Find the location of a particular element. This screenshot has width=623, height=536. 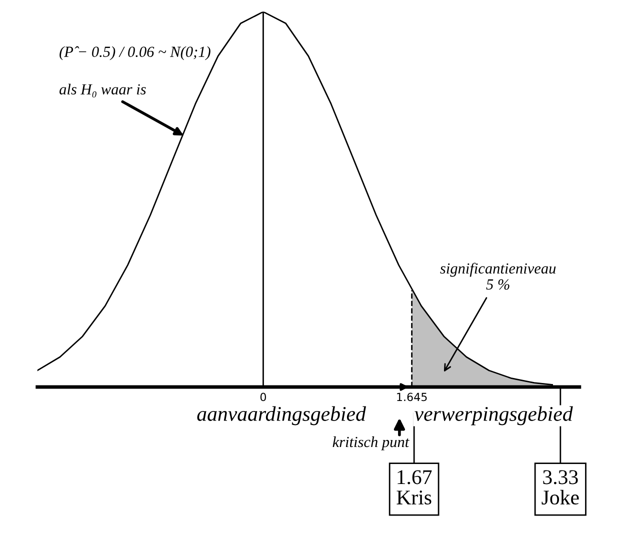

text: 1.67 Kris is located at coordinates (414, 487).